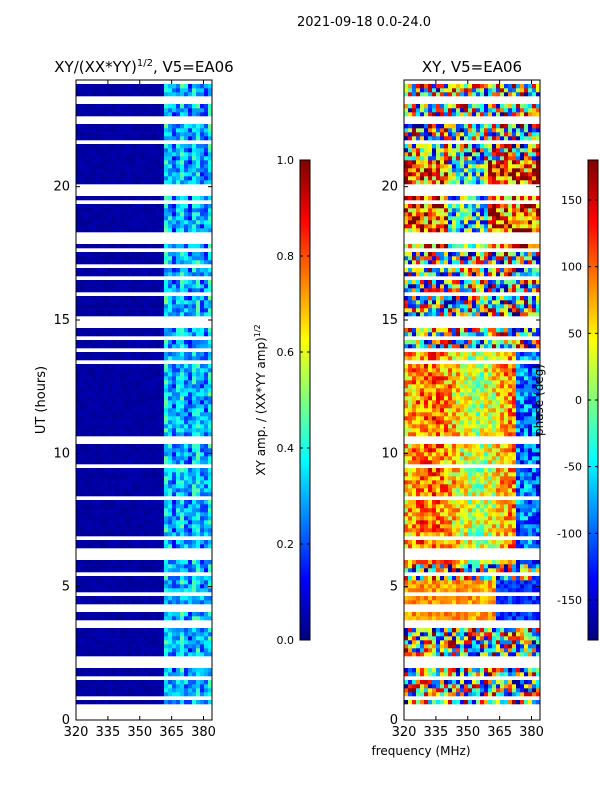 This screenshot has height=800, width=600. What do you see at coordinates (286, 160) in the screenshot?
I see `amp-colorbar-tick-label: 1.0` at bounding box center [286, 160].